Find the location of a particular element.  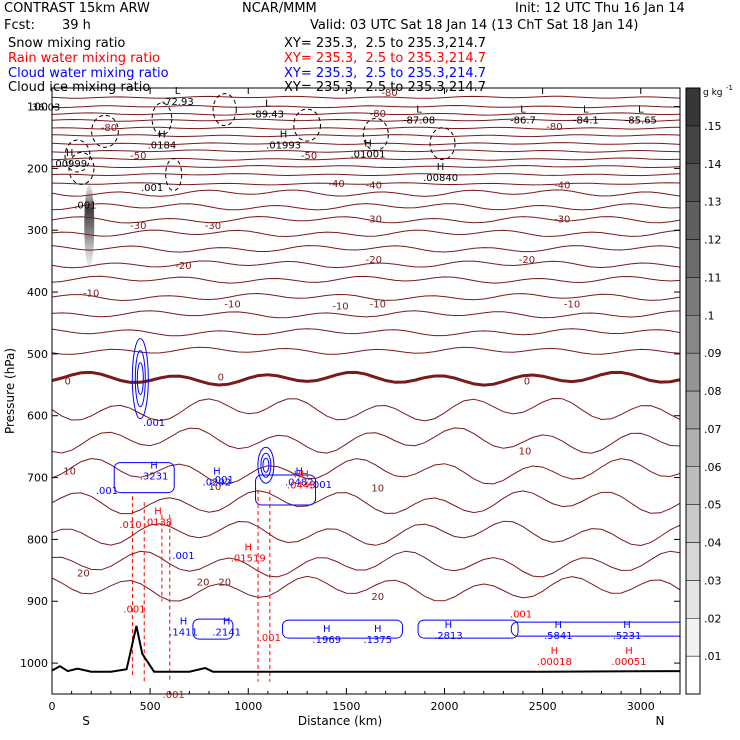

rain-extremum-value: .01519 is located at coordinates (248, 559).